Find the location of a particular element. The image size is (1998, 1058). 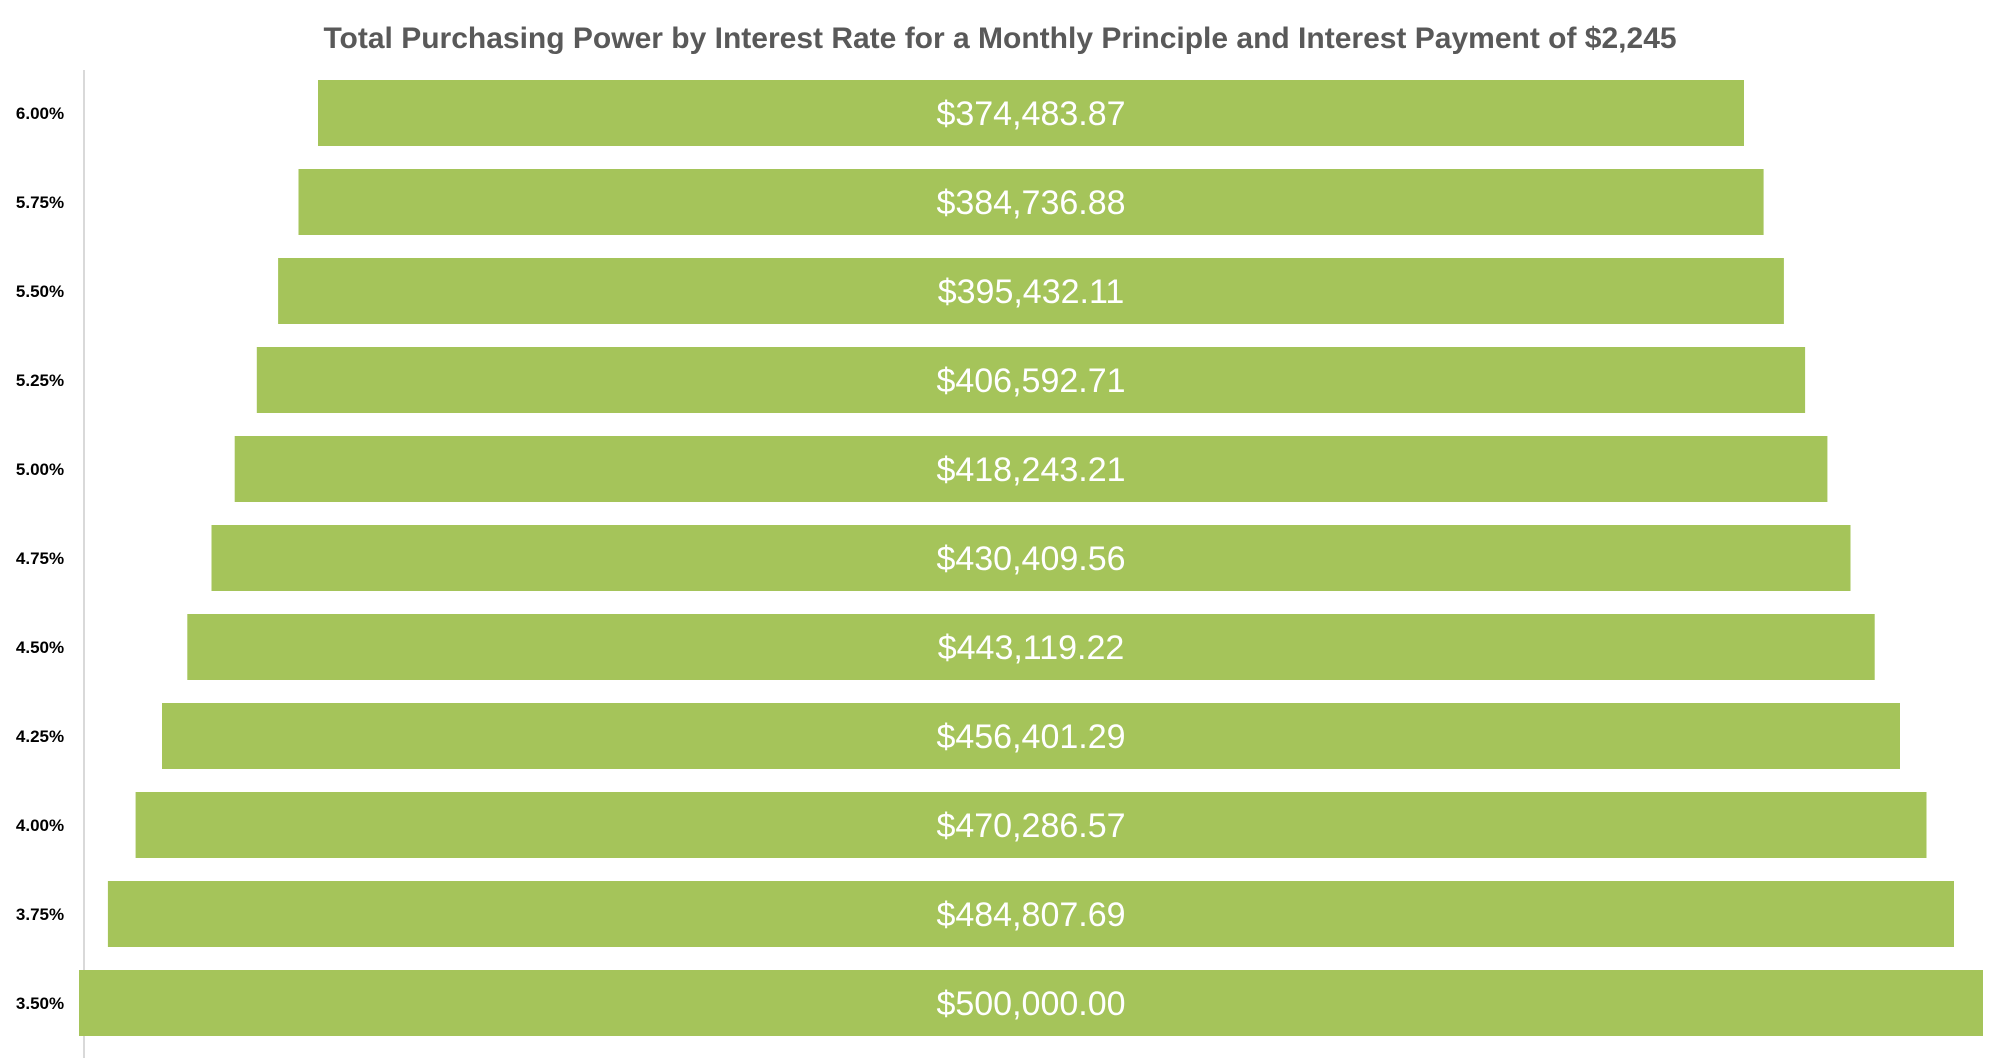

data-label: $395,432.11 is located at coordinates (1031, 292).